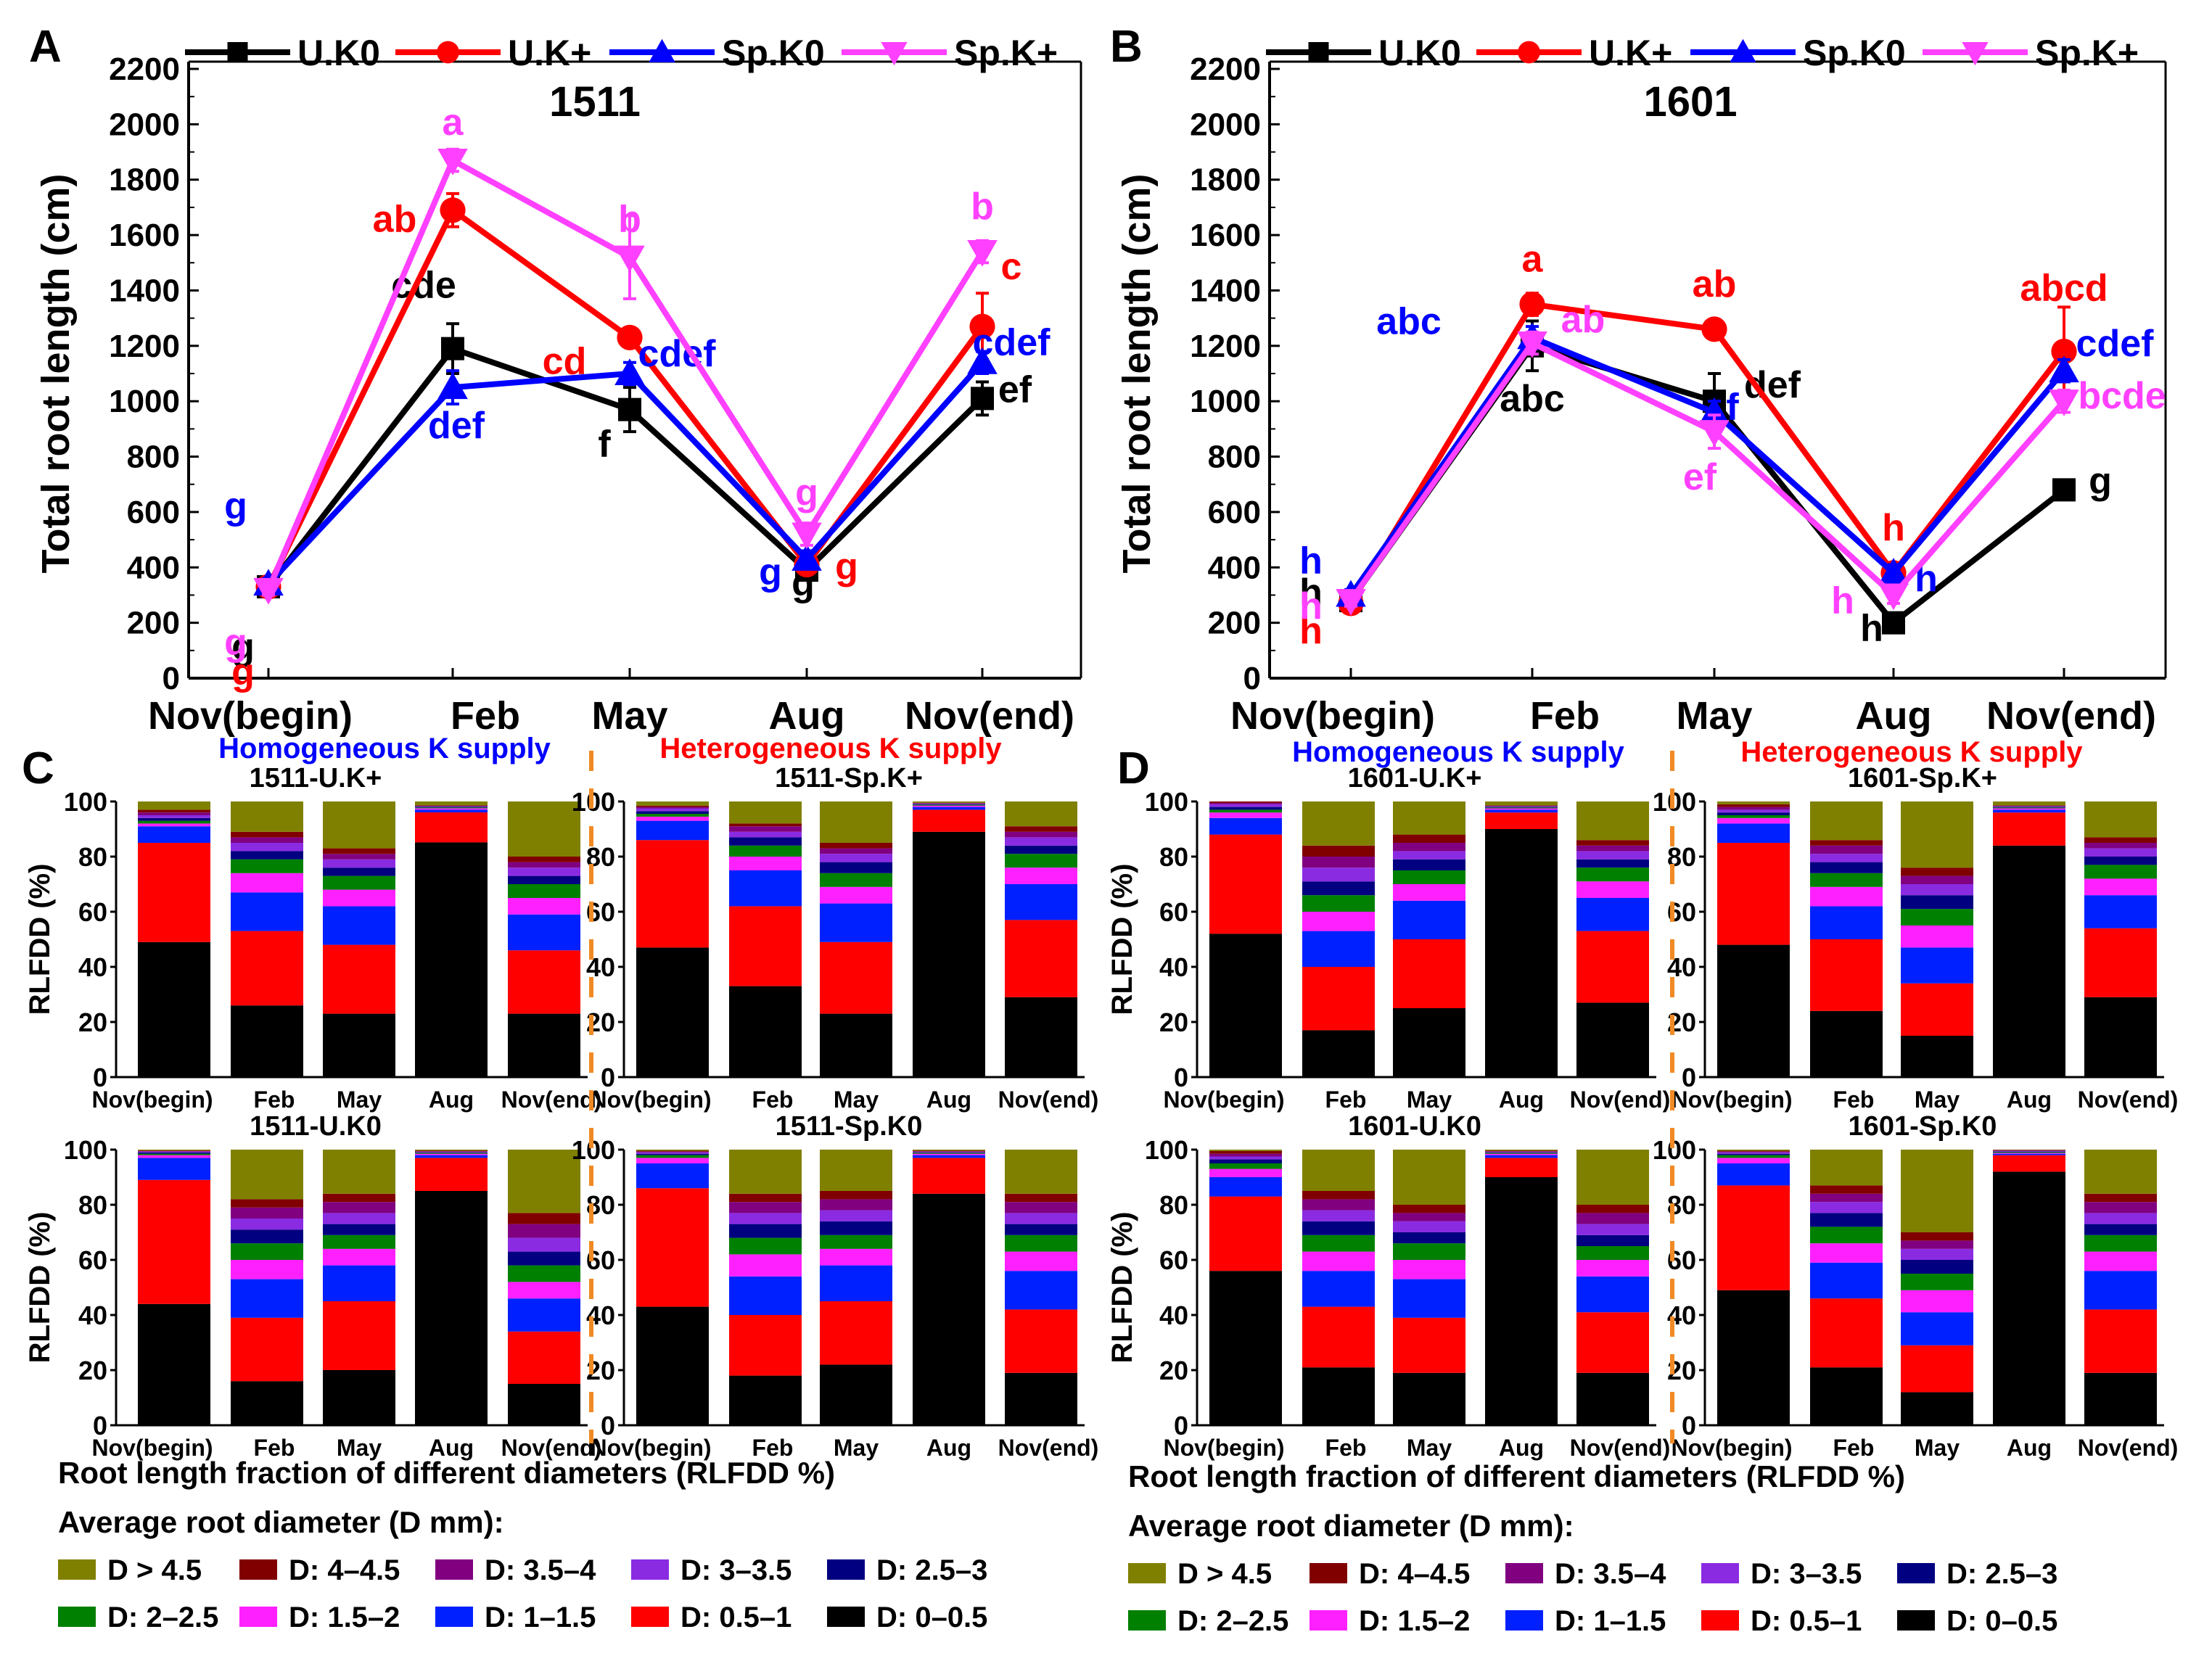  Describe the element at coordinates (145, 402) in the screenshot. I see `y-tick-label: 1000` at that location.